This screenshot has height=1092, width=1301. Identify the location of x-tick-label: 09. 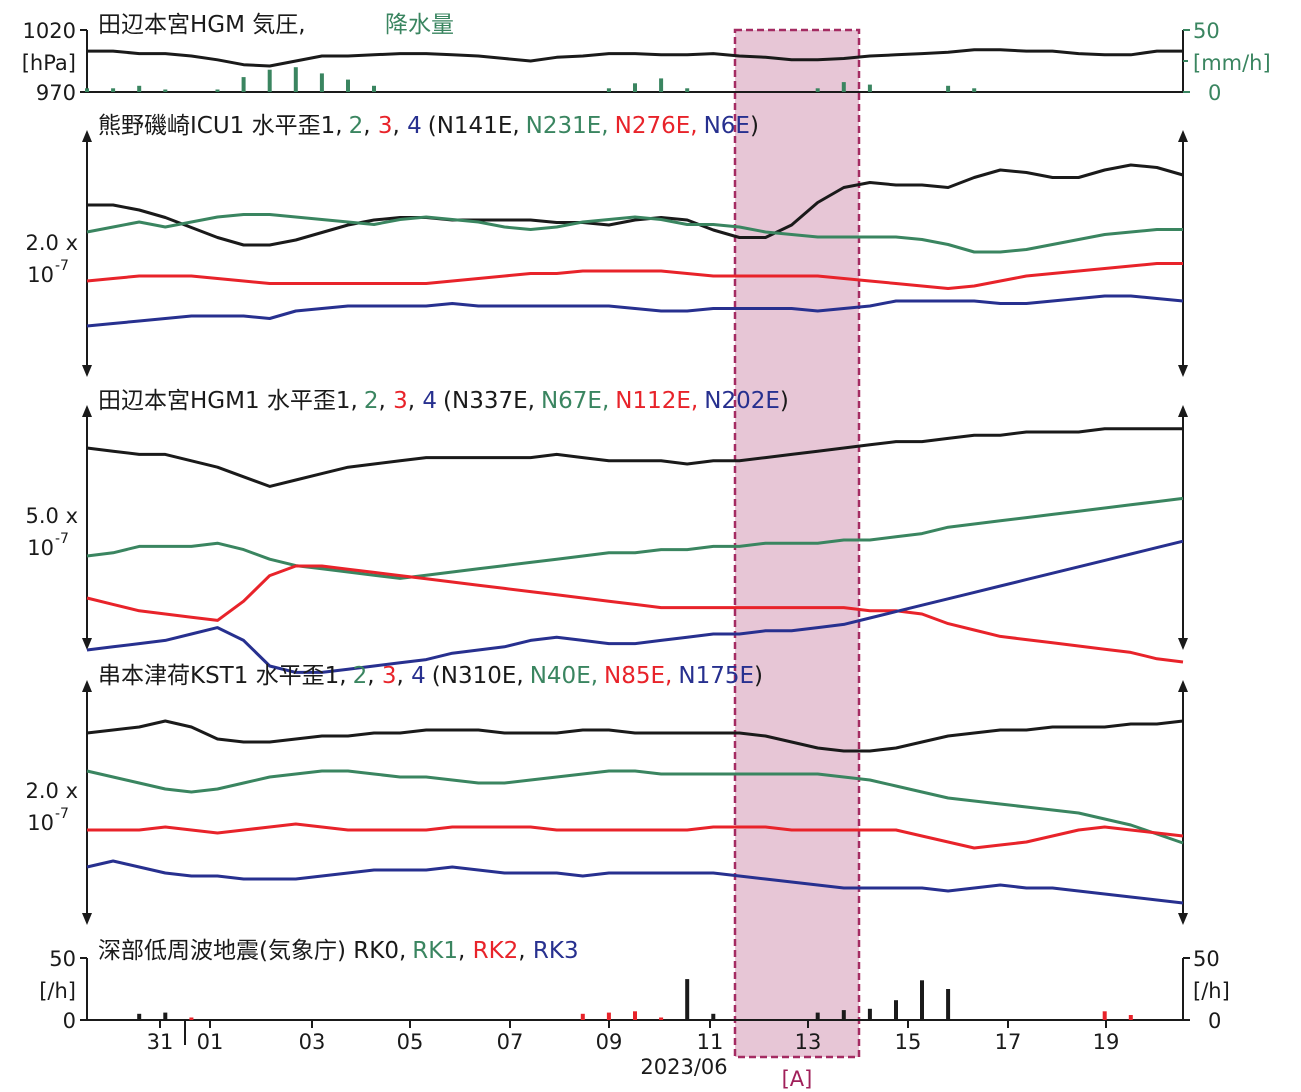
(609, 1042).